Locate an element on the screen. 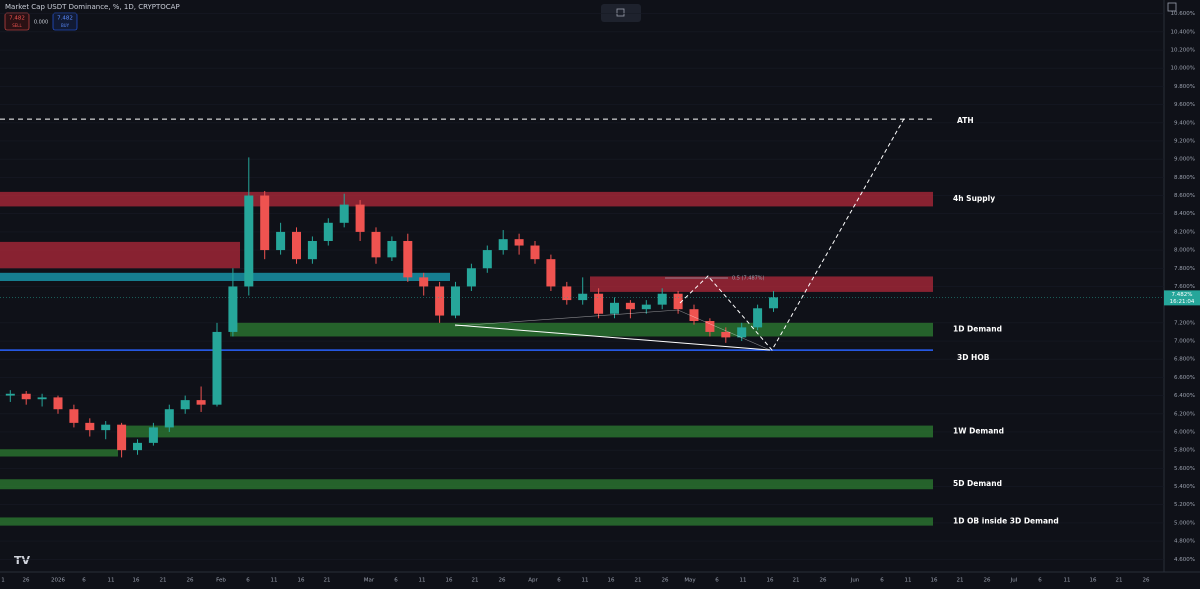 This screenshot has height=589, width=1200. y-tick-label: 6.800% is located at coordinates (1184, 360).